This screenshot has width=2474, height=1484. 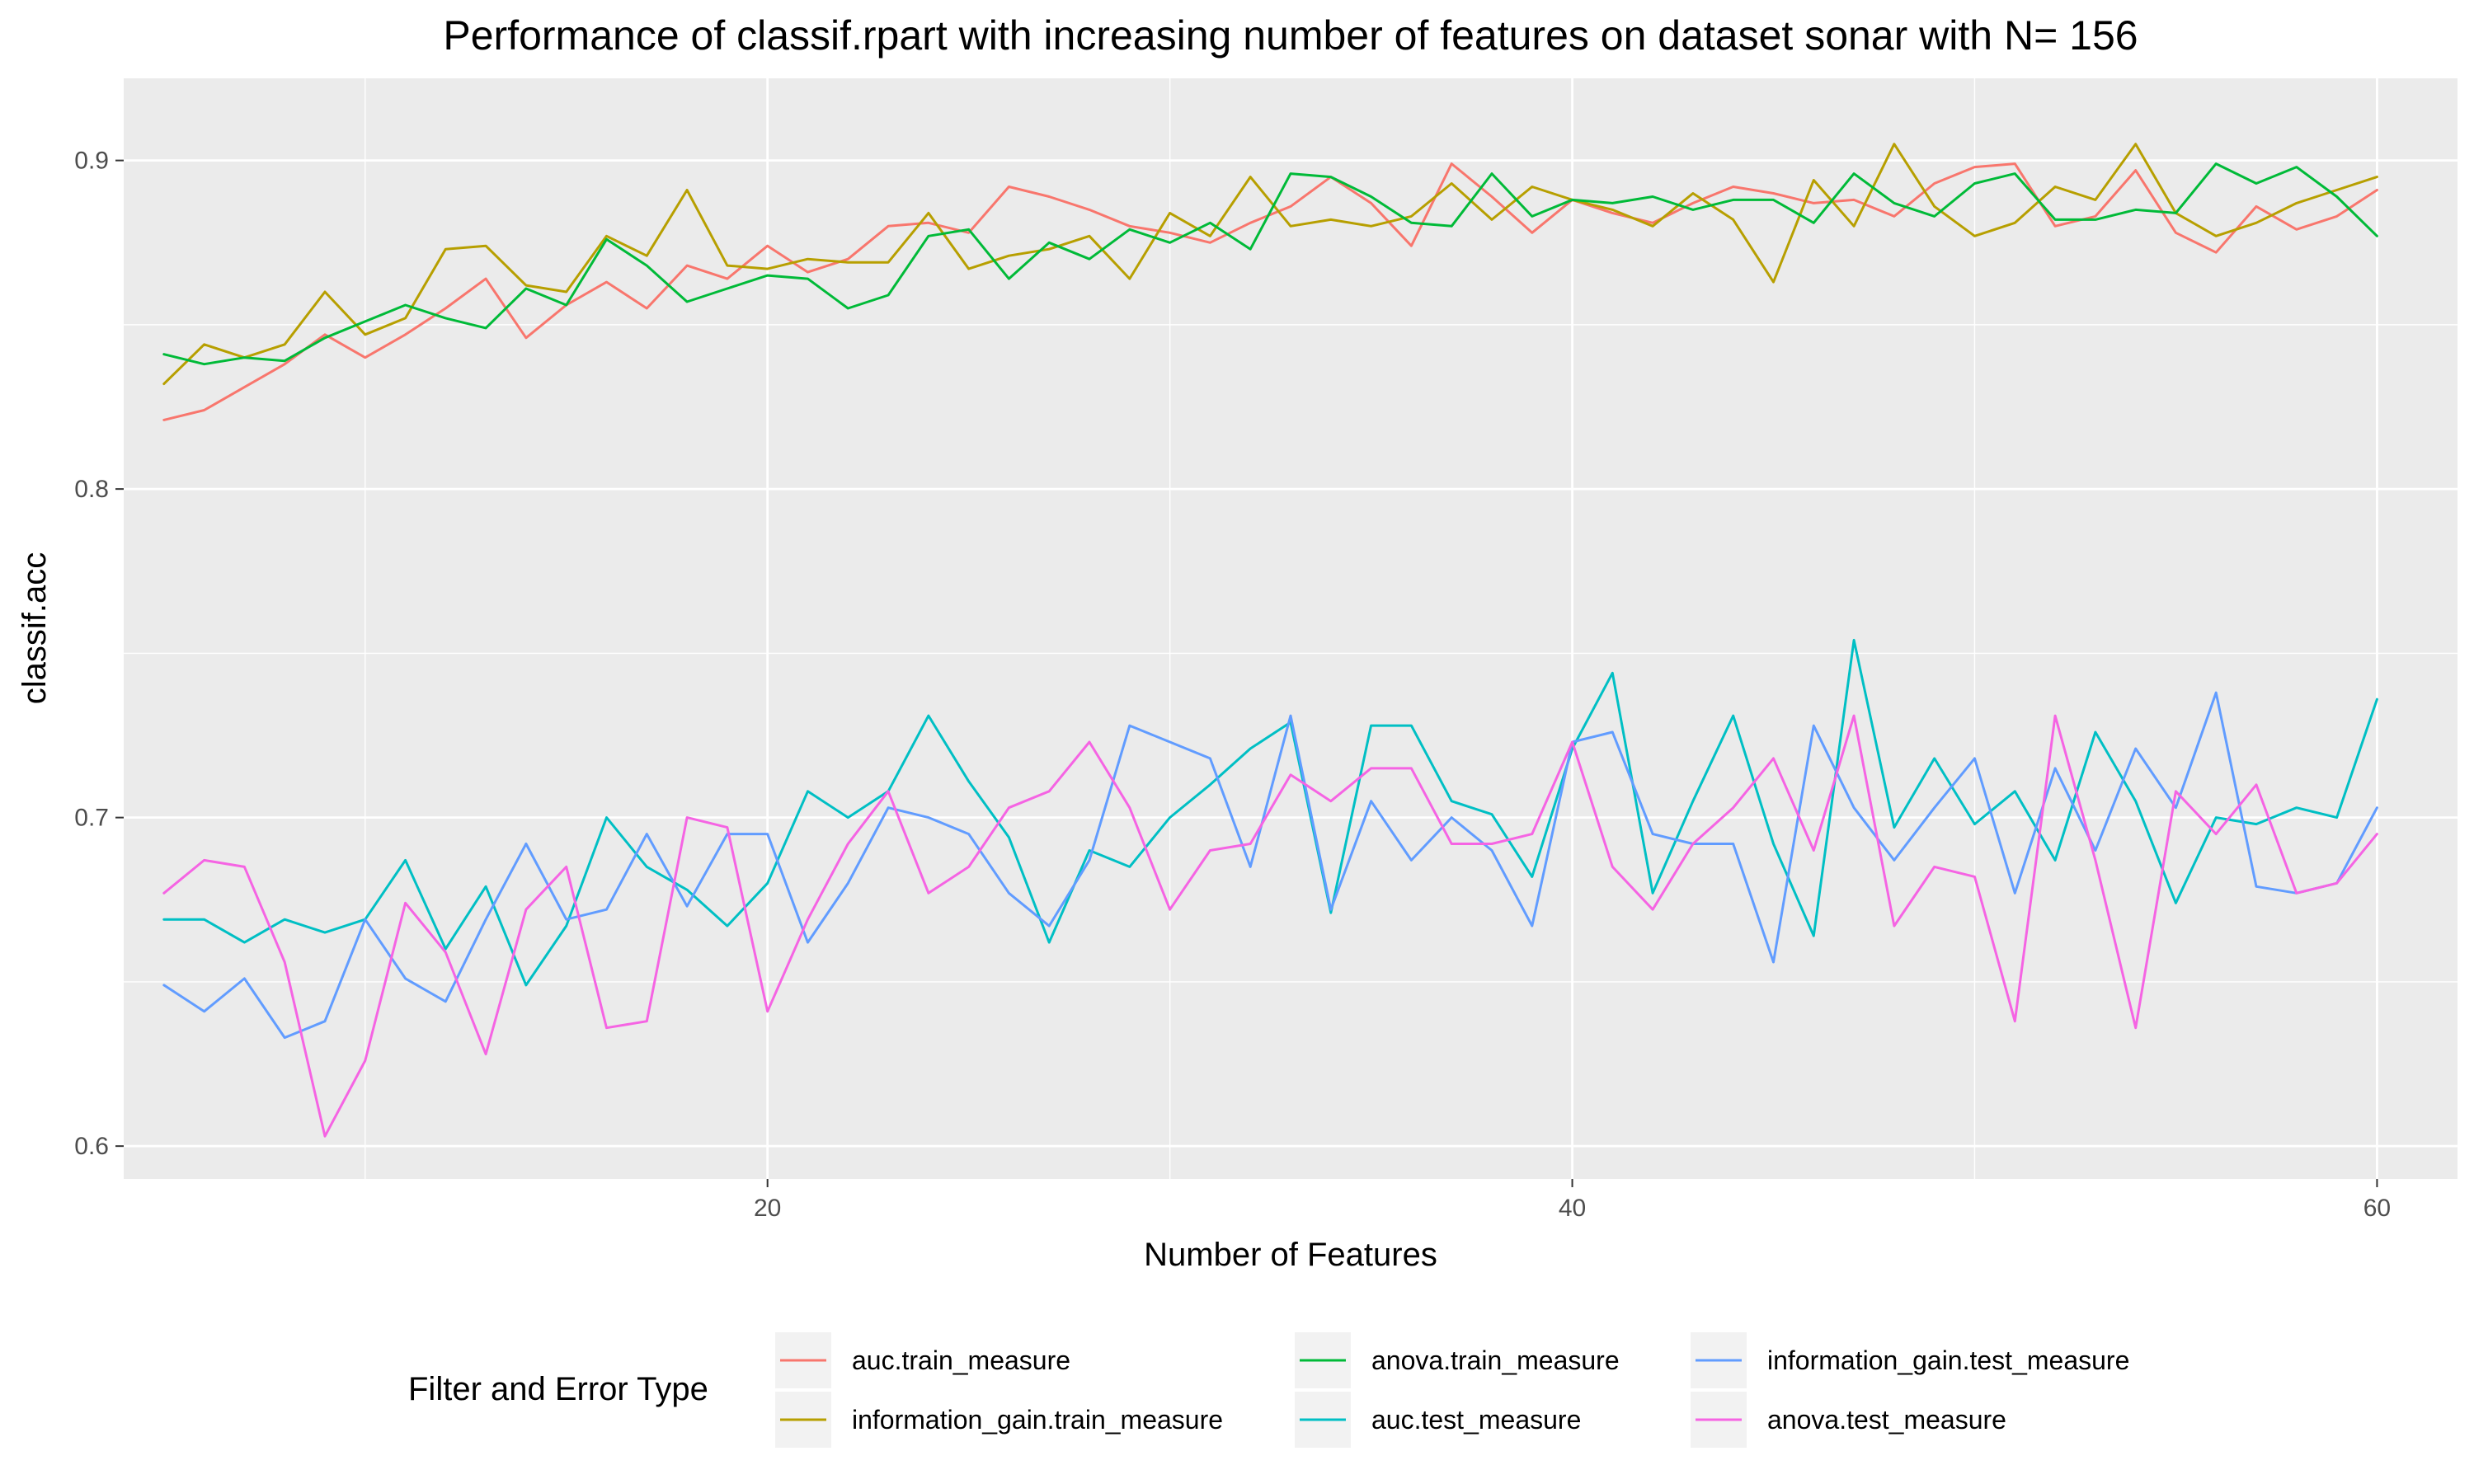 I want to click on y-tick-label: 0.9, so click(x=91, y=161).